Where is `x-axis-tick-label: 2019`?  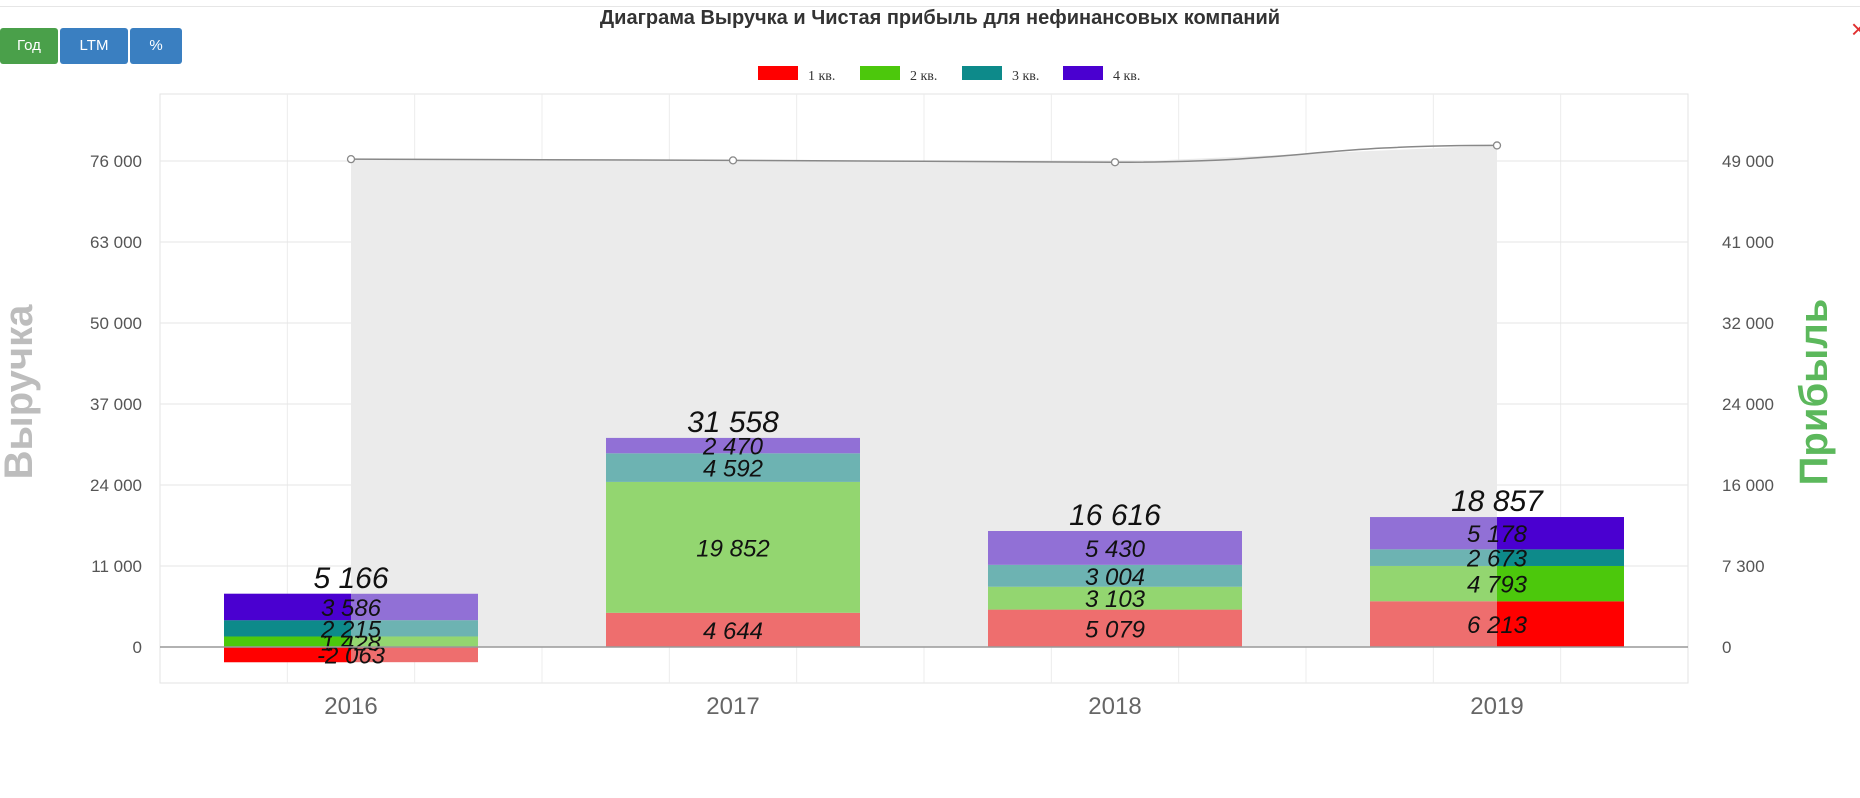
x-axis-tick-label: 2019 is located at coordinates (1496, 706).